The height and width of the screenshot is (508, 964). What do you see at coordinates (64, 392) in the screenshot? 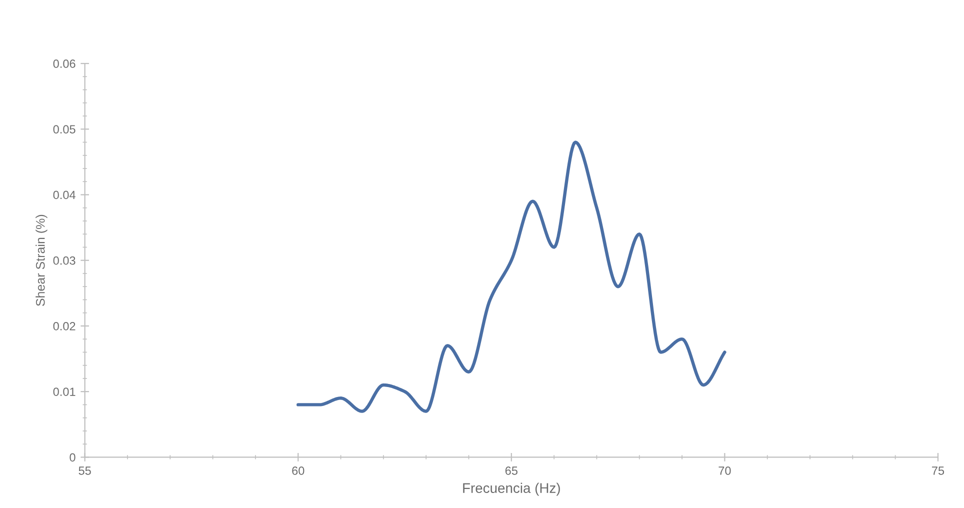
I see `y-tick-label: 0.01` at bounding box center [64, 392].